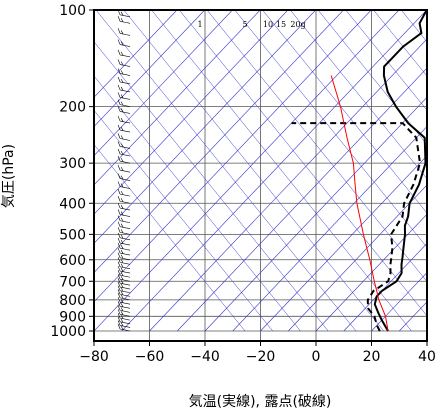 The width and height of the screenshot is (435, 412). I want to click on y-tick-label: 700, so click(72, 282).